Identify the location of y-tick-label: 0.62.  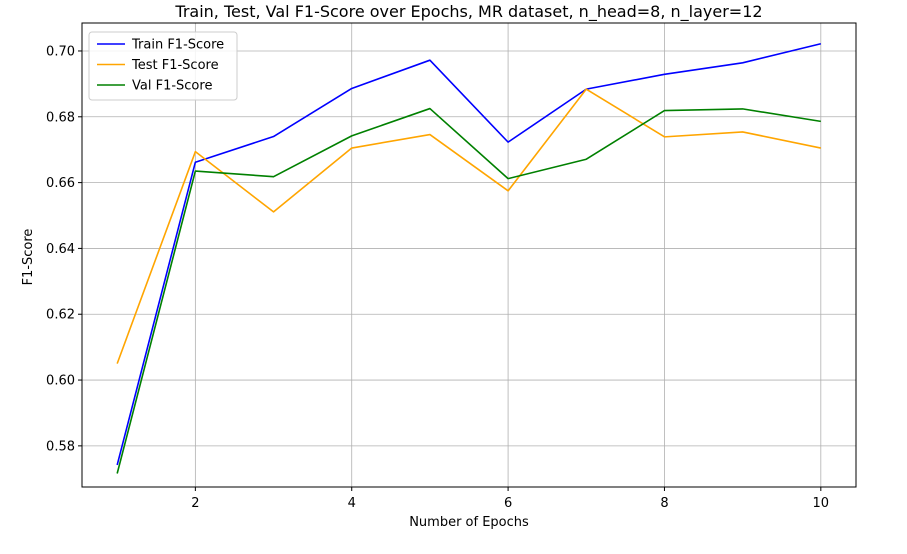
(60, 315).